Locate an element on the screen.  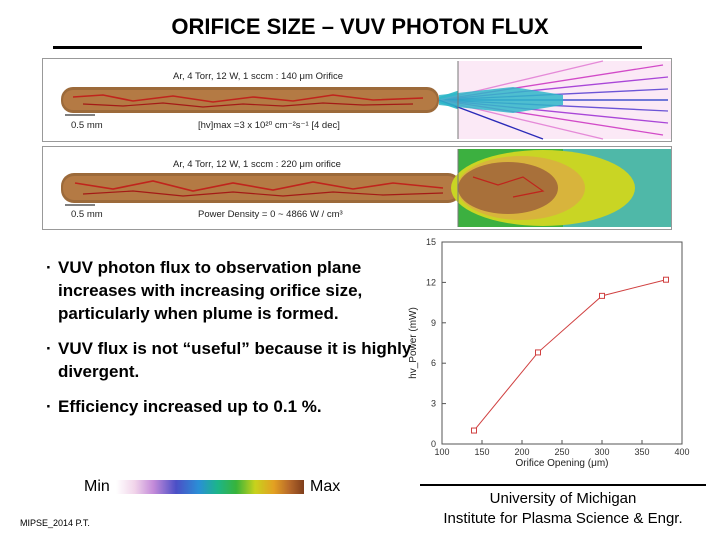
colorbar-max-label: Max is located at coordinates (325, 486).